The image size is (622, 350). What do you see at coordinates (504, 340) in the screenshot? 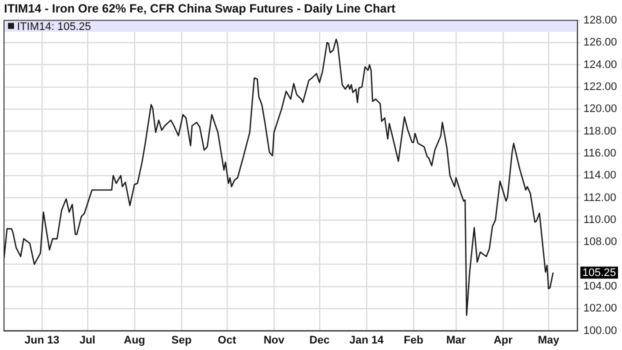
I see `x-tick-label: Apr` at bounding box center [504, 340].